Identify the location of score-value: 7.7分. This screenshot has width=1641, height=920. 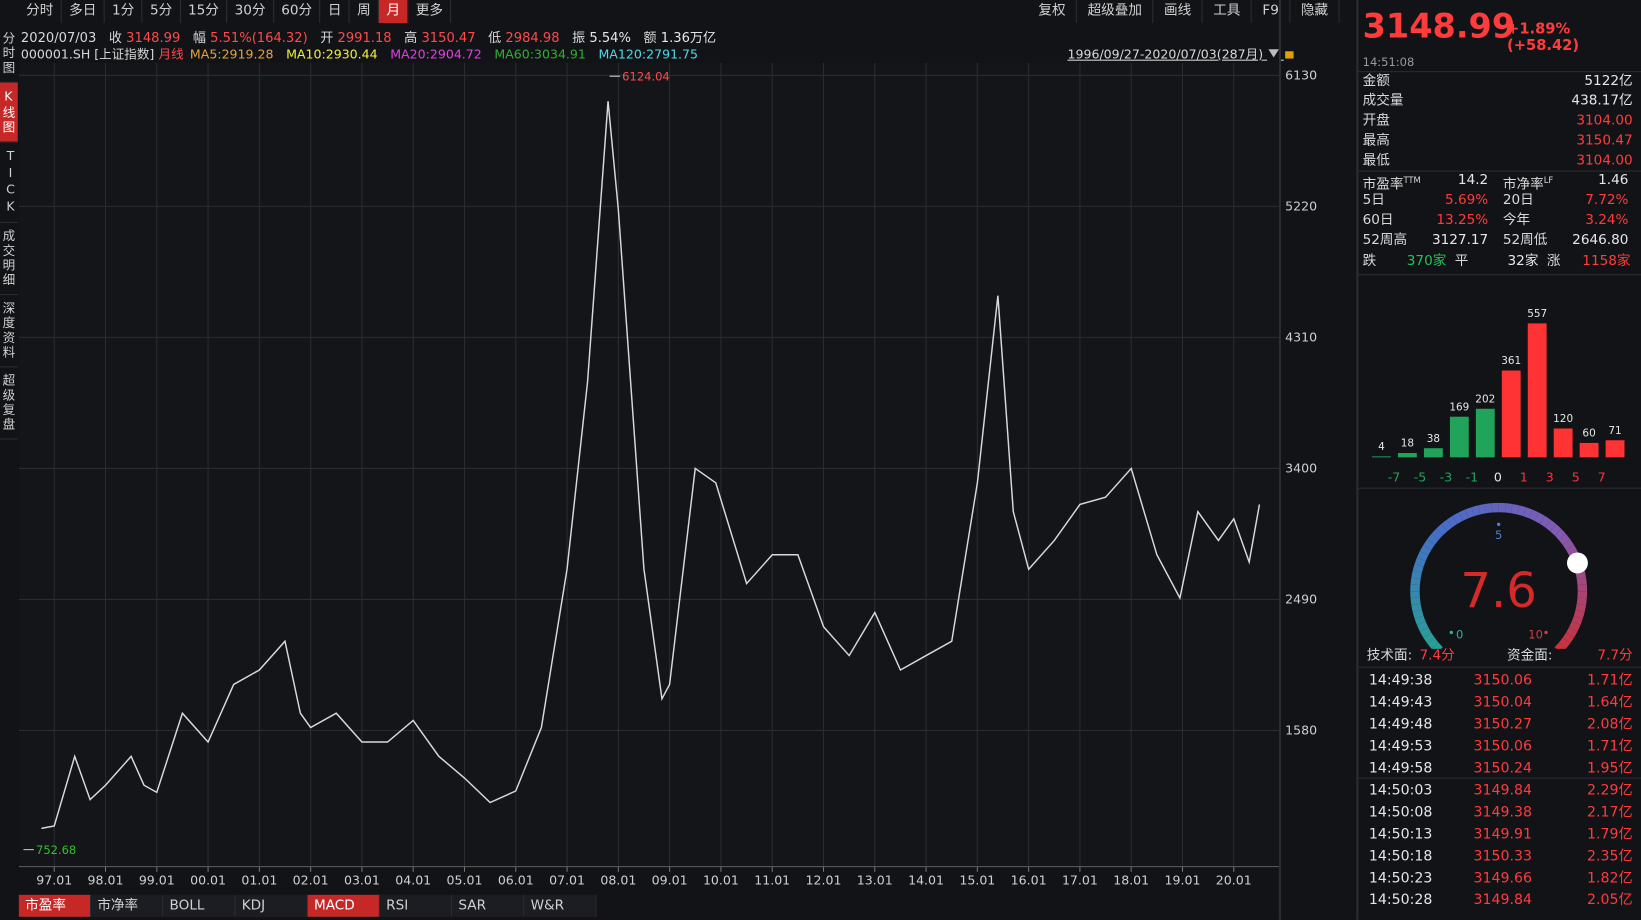
(1615, 655).